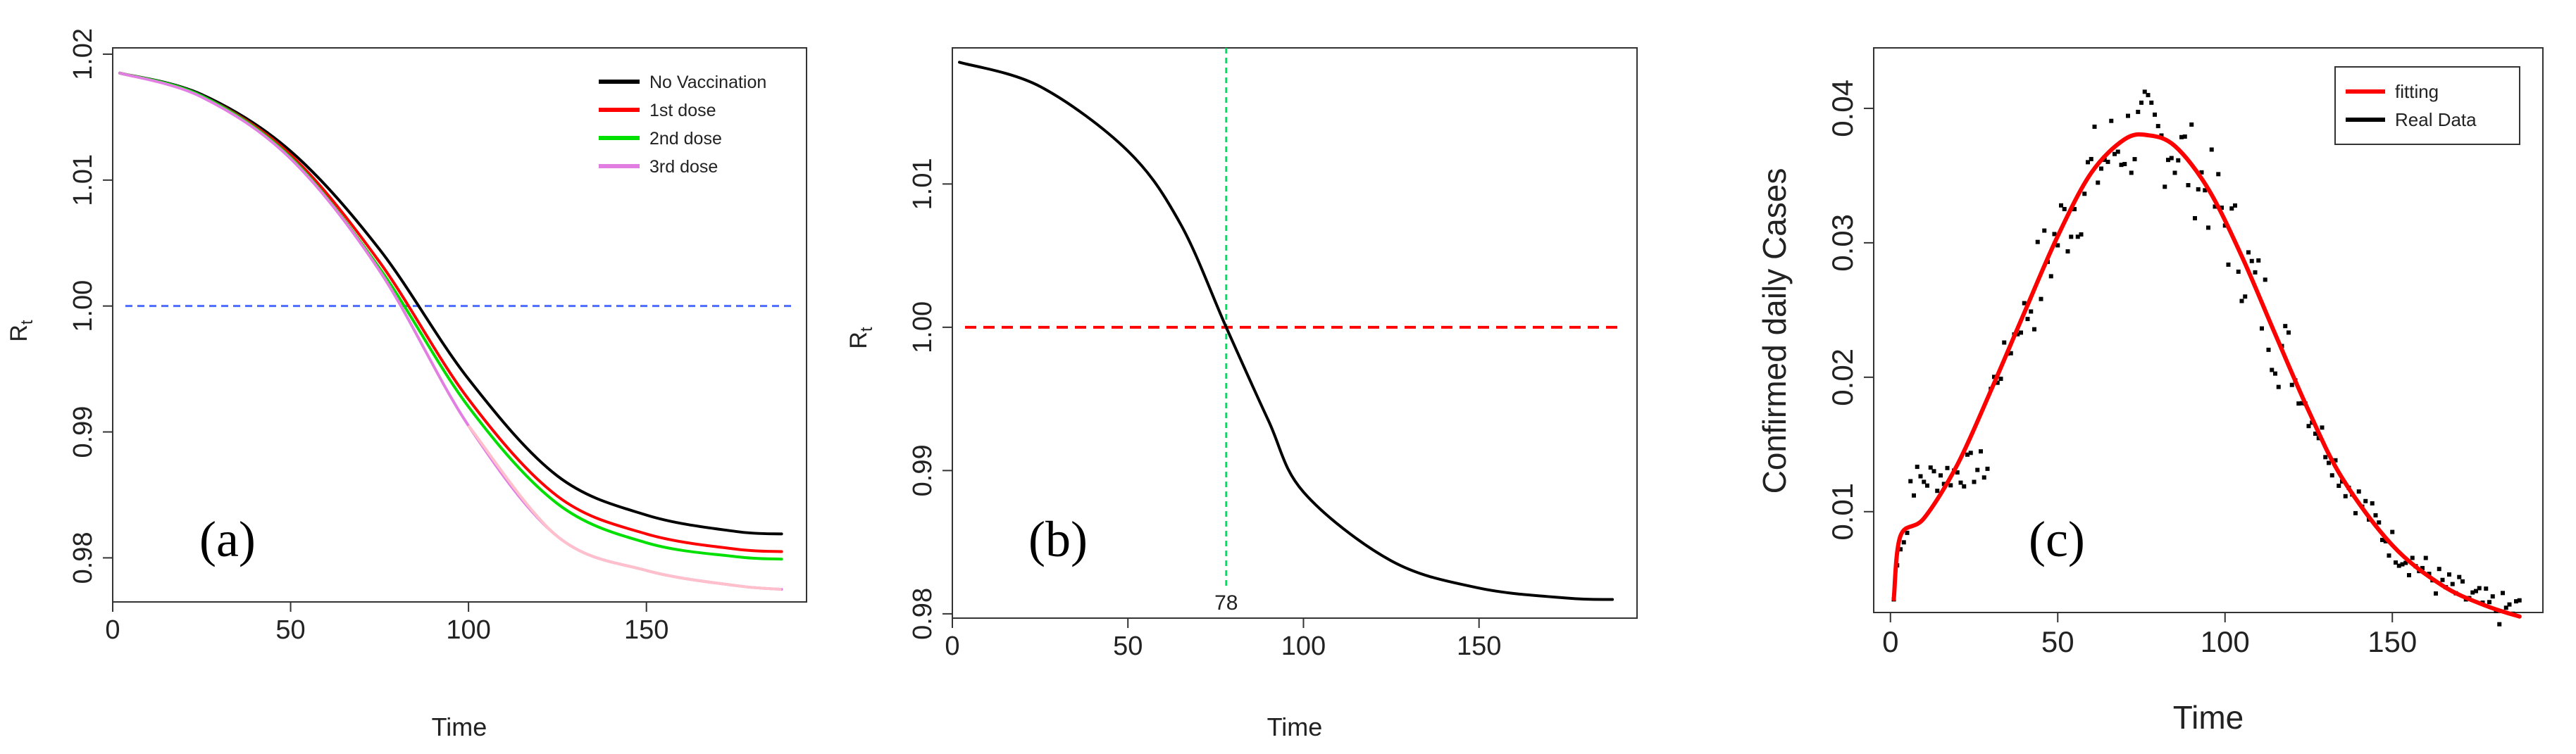  I want to click on x-axis: 0 50 100 150, so click(1223, 639).